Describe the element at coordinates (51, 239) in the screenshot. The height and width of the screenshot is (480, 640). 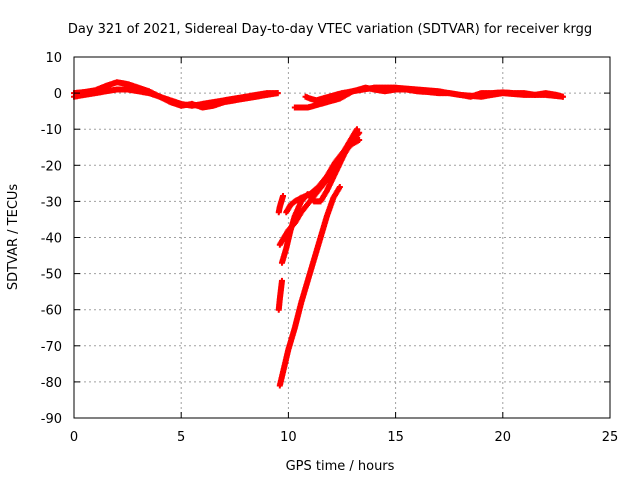
I see `y-tick-label: -40` at that location.